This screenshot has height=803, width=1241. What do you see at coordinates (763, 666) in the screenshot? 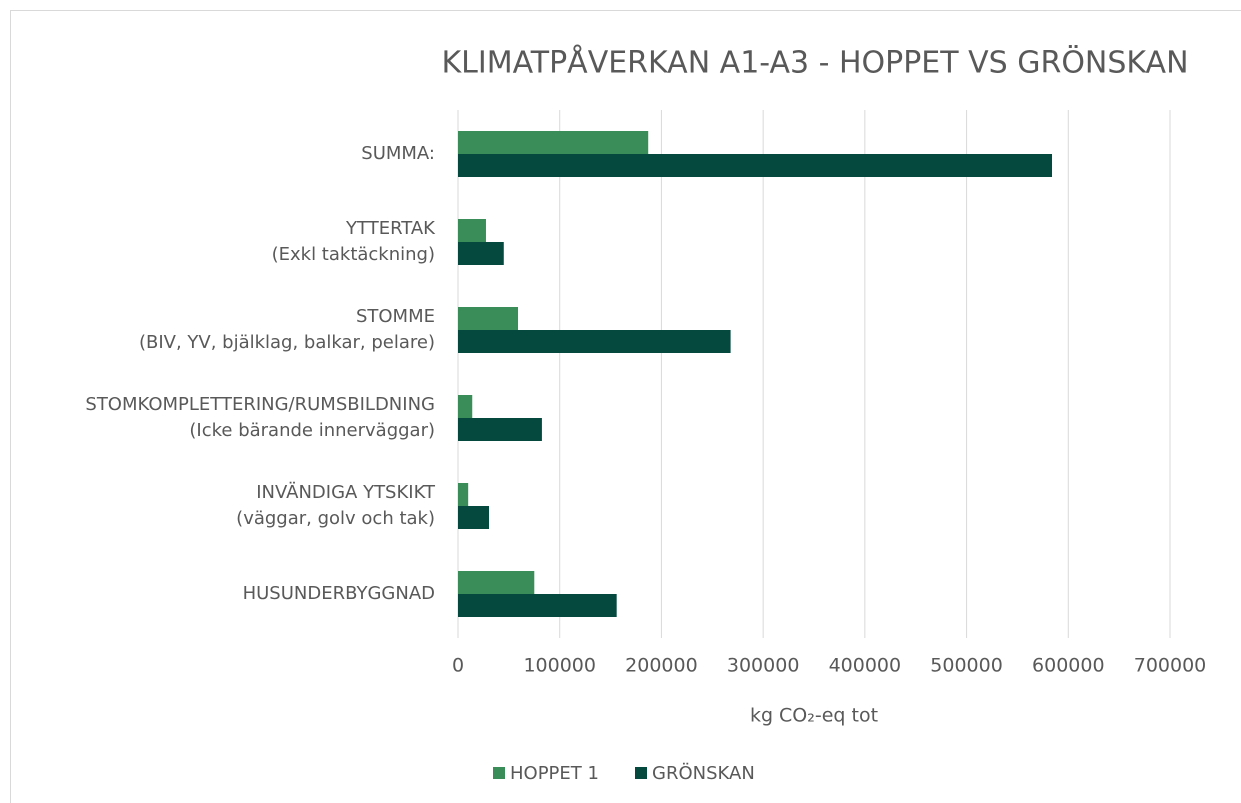
I see `x-tick-label: 300000` at bounding box center [763, 666].